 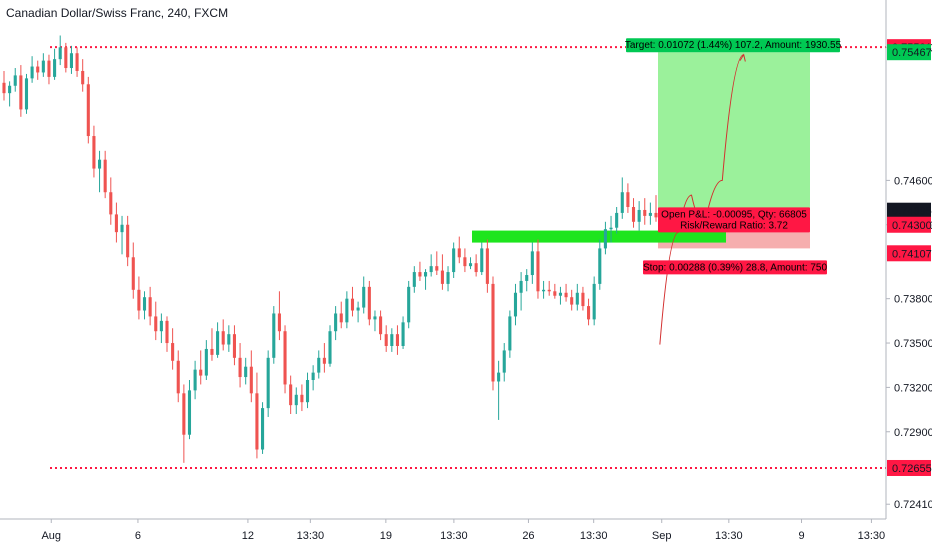 What do you see at coordinates (248, 536) in the screenshot?
I see `time-tick-label: 12` at bounding box center [248, 536].